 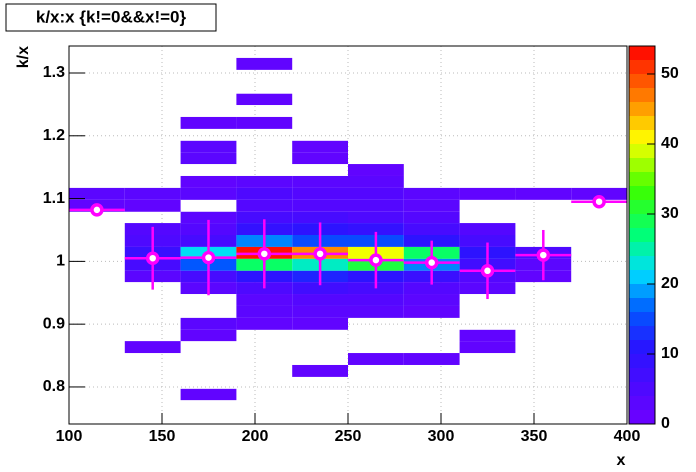 What do you see at coordinates (670, 73) in the screenshot?
I see `z-tick-label: 50` at bounding box center [670, 73].